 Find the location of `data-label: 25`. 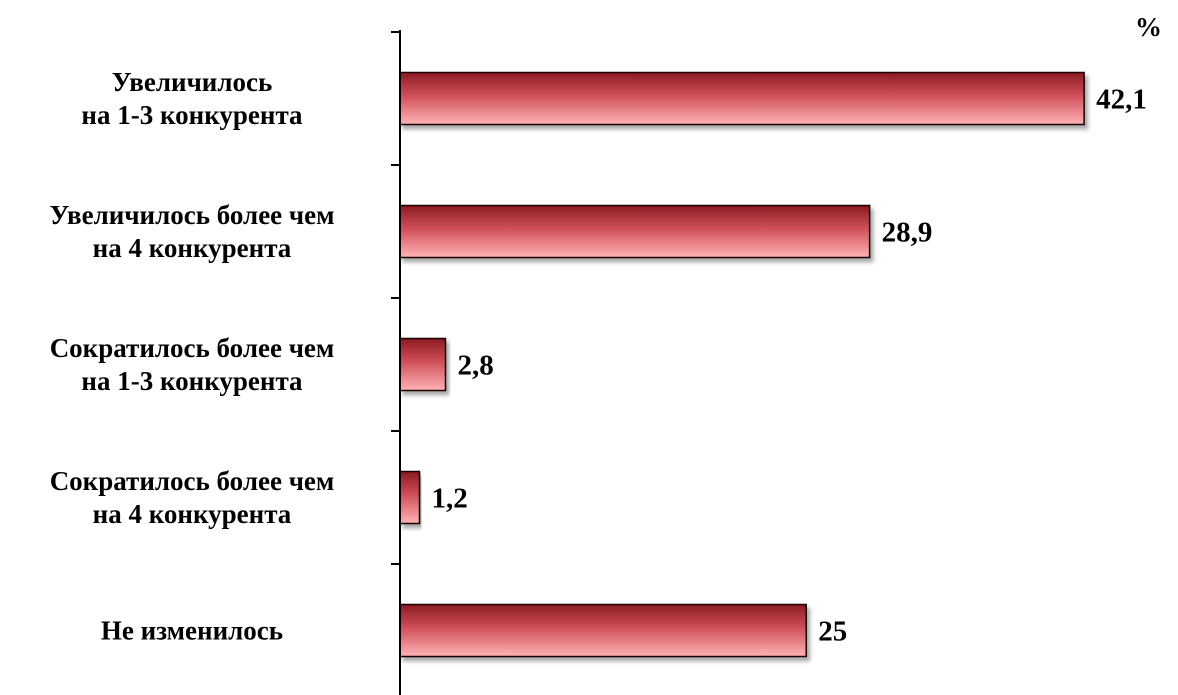

data-label: 25 is located at coordinates (832, 632).